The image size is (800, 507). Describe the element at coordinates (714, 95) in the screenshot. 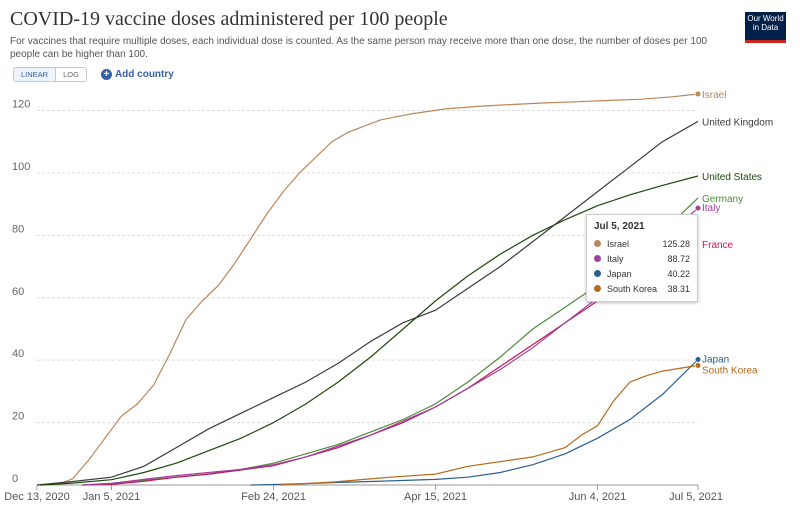

I see `end-label-israel: Israel` at that location.